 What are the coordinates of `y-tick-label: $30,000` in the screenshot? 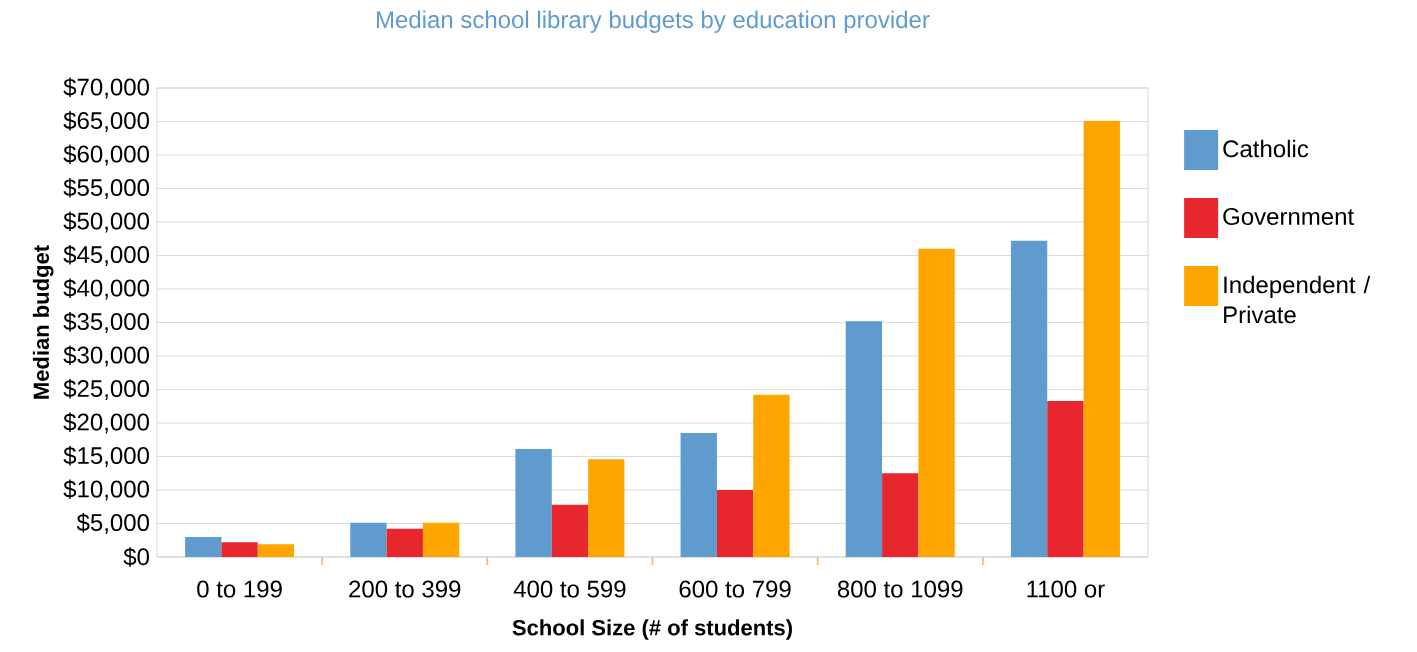 It's located at (106, 356).